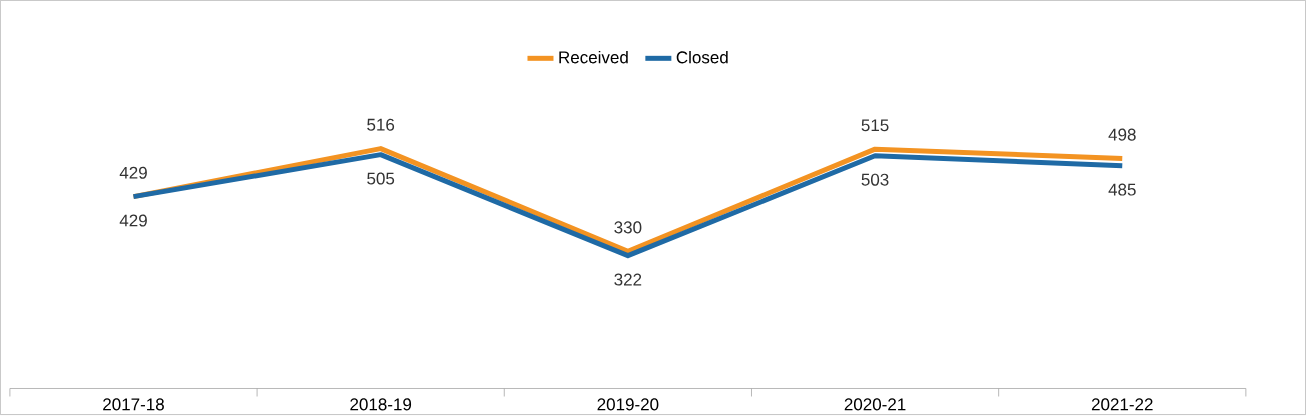  Describe the element at coordinates (381, 124) in the screenshot. I see `data-label: 516` at that location.